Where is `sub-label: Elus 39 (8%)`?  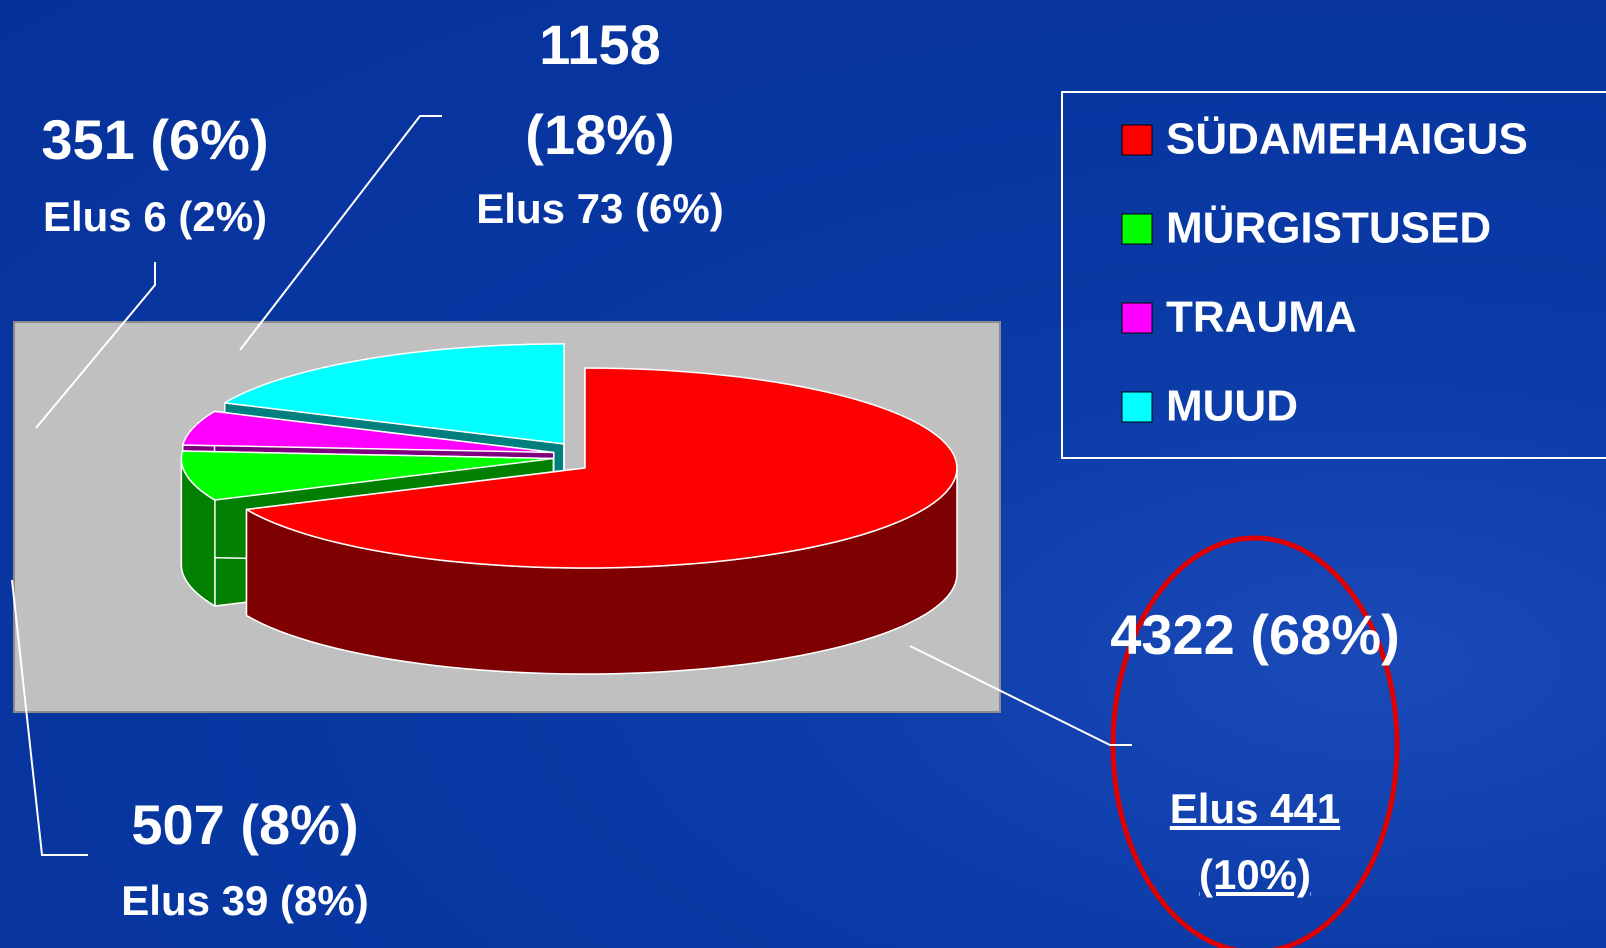
sub-label: Elus 39 (8%) is located at coordinates (245, 900).